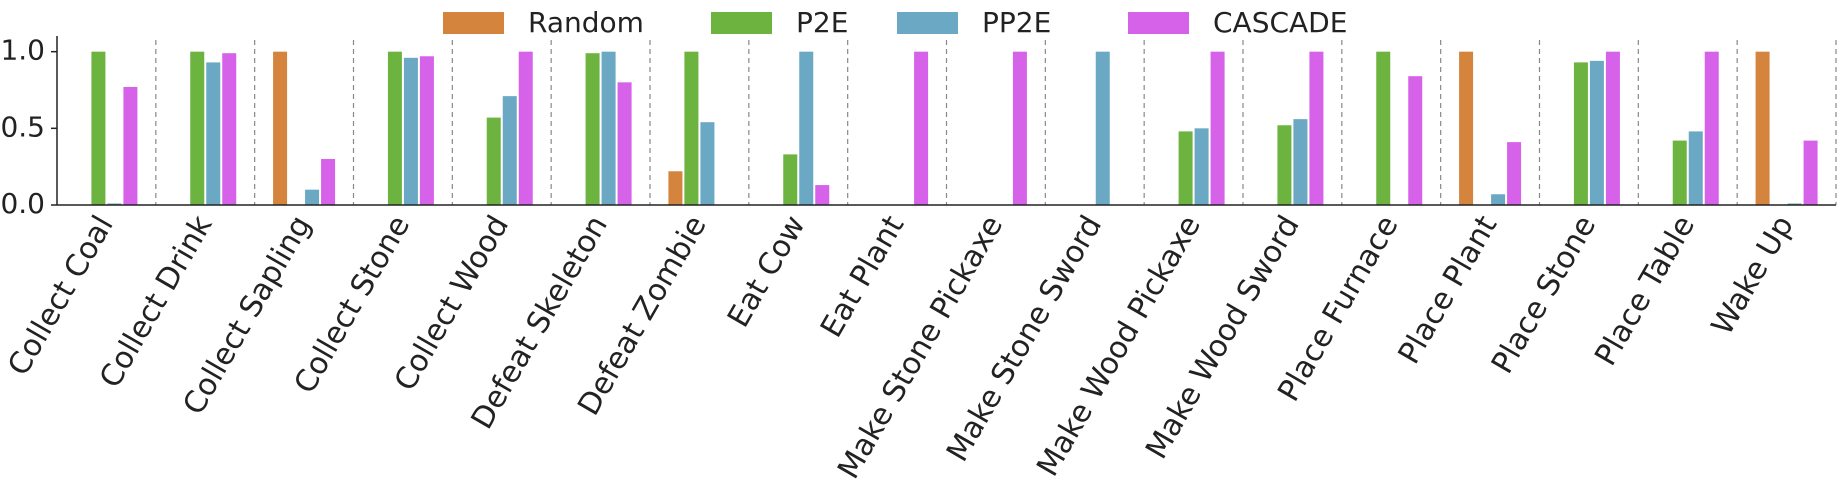 The width and height of the screenshot is (1840, 492). What do you see at coordinates (863, 277) in the screenshot?
I see `x-tick-label: Eat Plant` at bounding box center [863, 277].